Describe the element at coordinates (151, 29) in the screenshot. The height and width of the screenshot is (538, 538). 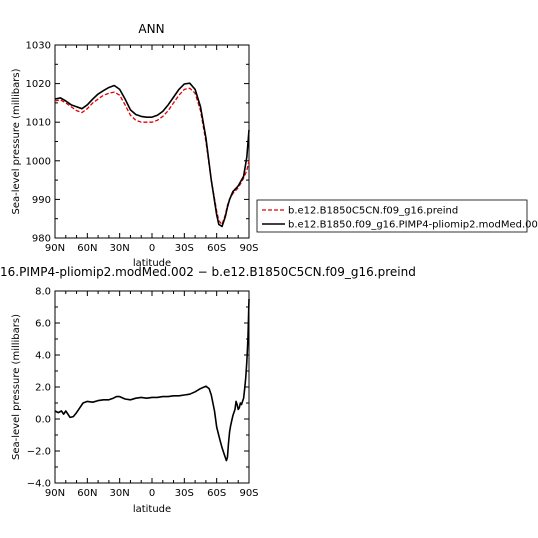
I see `top-plot-title: ANN` at that location.